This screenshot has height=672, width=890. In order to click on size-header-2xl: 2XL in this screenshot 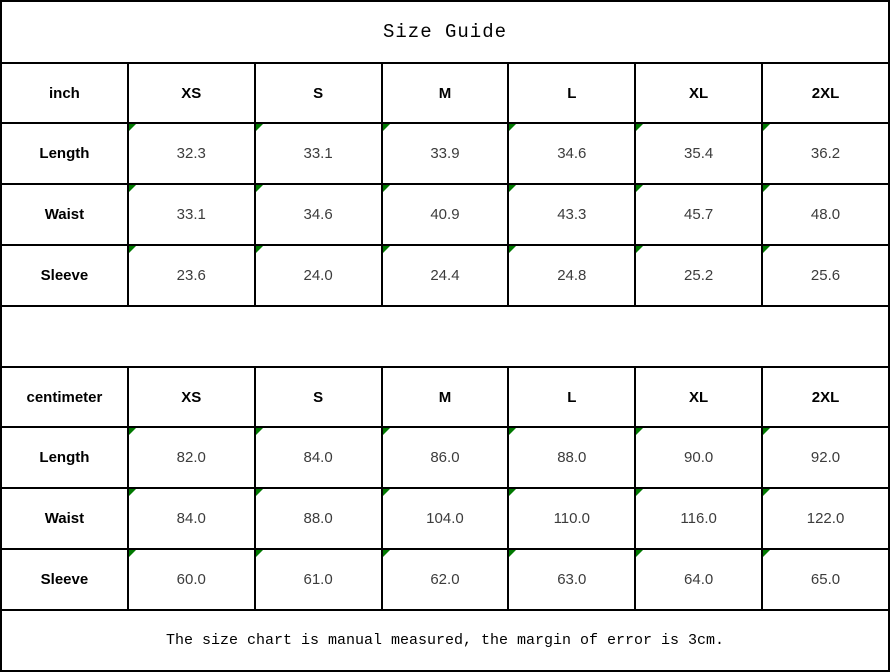, I will do `click(825, 93)`.